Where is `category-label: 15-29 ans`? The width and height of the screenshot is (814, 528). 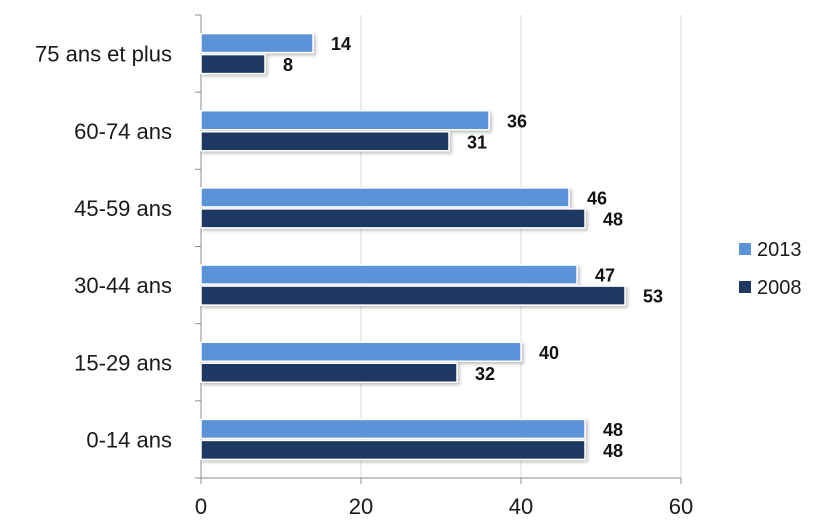 category-label: 15-29 ans is located at coordinates (123, 362).